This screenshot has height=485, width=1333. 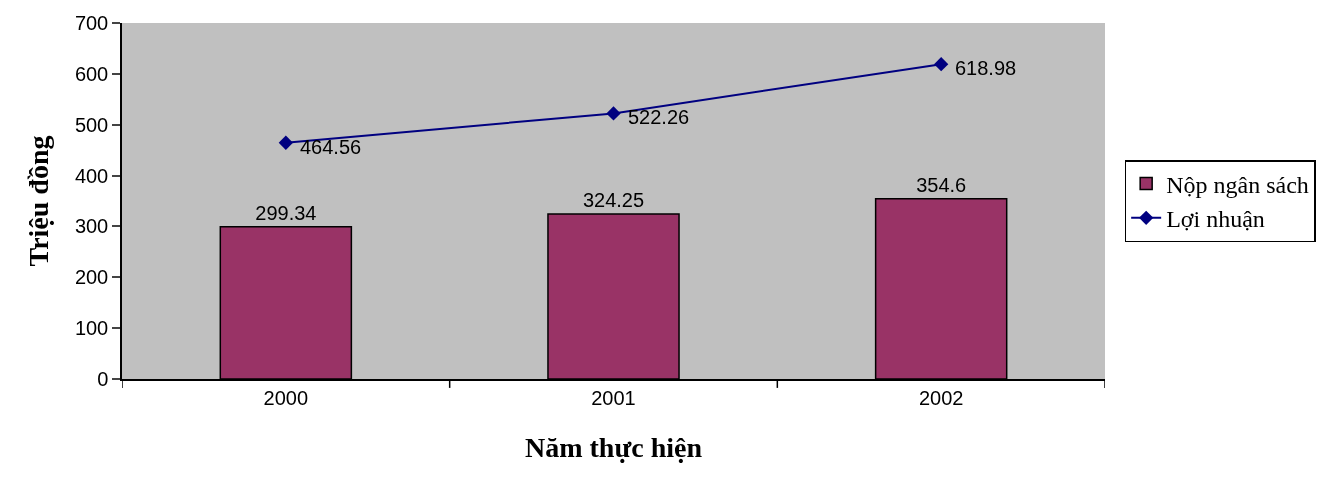 I want to click on data-label: 354.6, so click(x=941, y=184).